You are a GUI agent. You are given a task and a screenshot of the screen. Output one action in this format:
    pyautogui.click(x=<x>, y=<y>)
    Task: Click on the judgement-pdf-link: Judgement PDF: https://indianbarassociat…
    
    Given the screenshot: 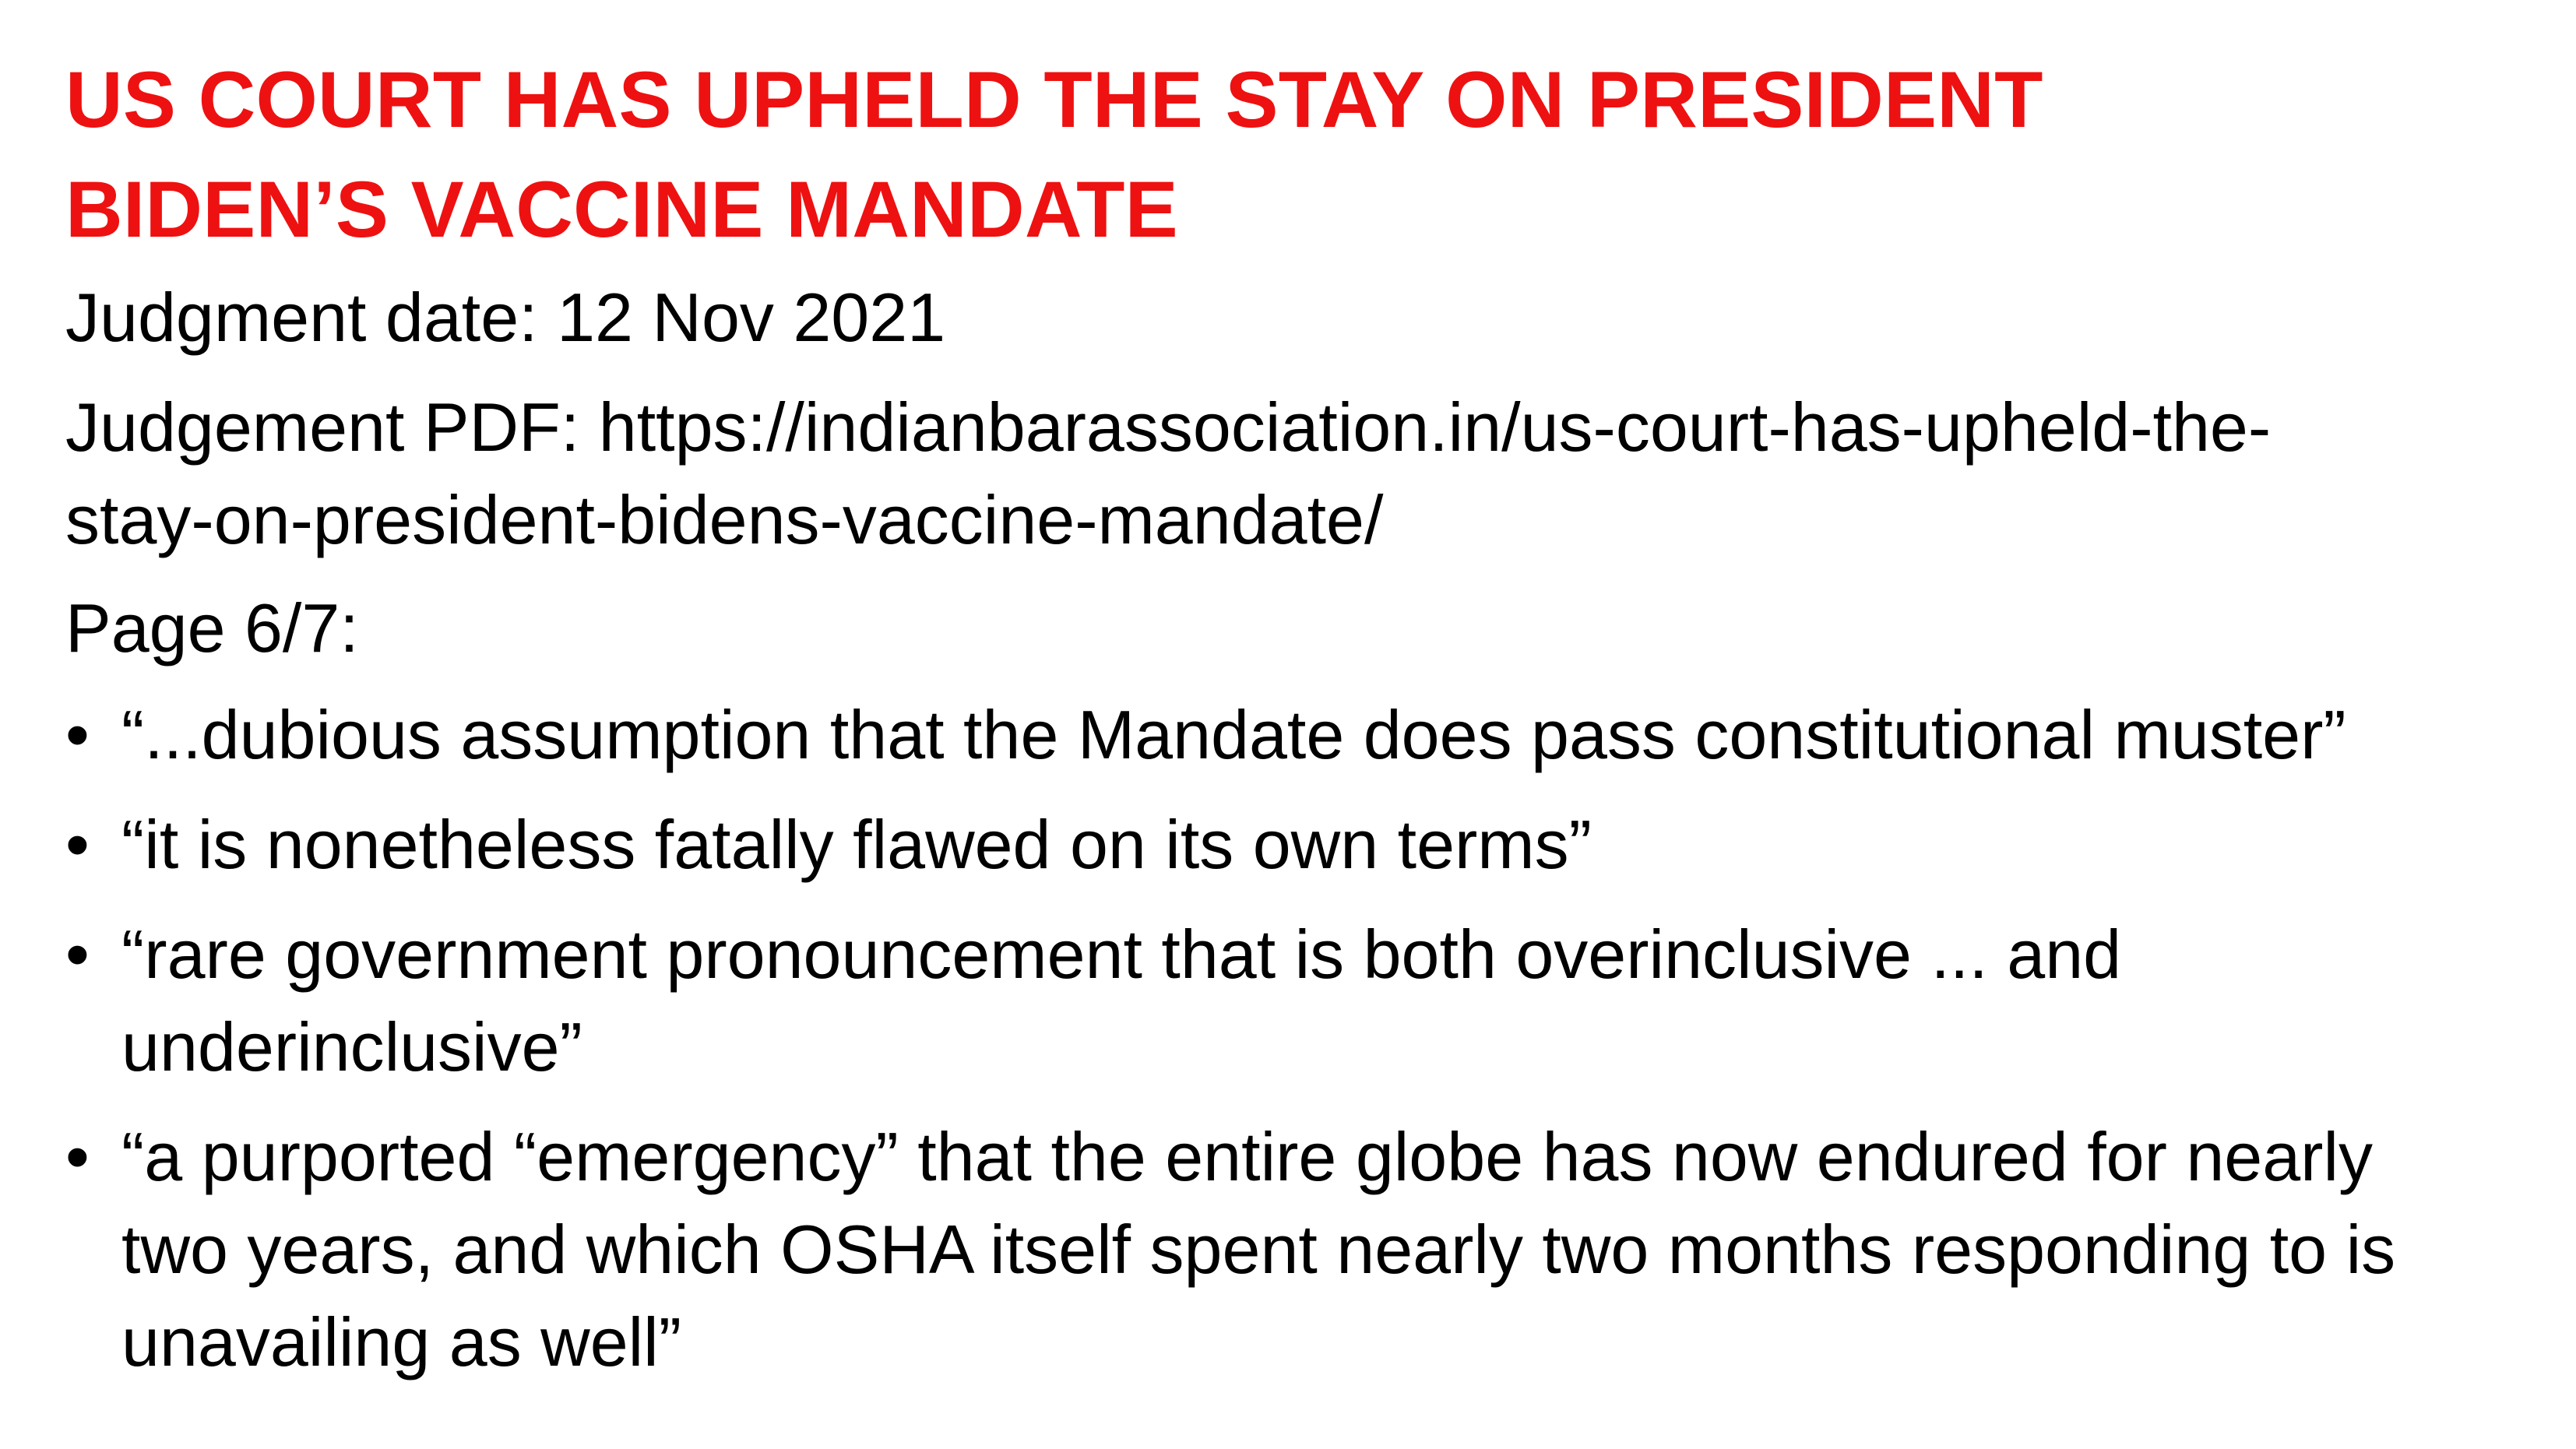 What is the action you would take?
    pyautogui.click(x=1305, y=473)
    